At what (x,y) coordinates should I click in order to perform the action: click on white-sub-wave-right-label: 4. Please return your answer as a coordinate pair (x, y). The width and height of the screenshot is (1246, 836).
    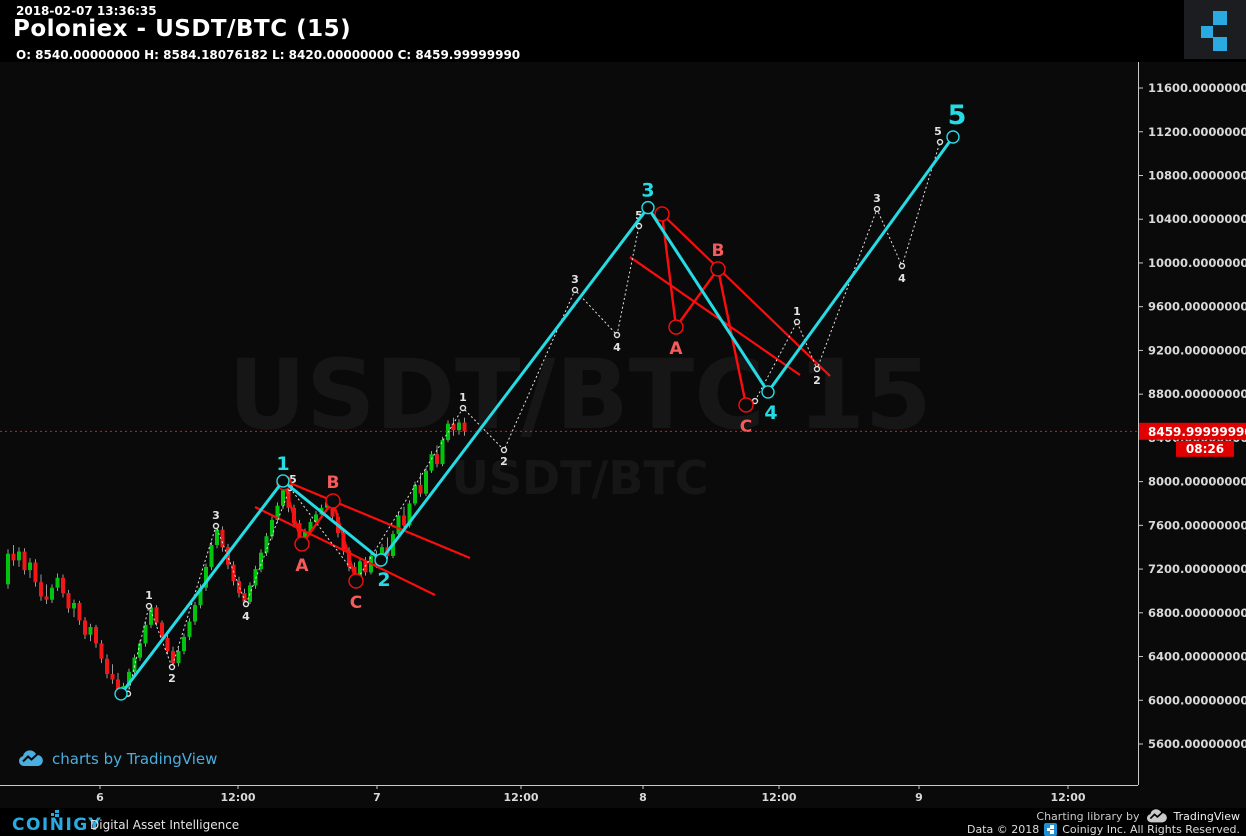
    Looking at the image, I should click on (902, 278).